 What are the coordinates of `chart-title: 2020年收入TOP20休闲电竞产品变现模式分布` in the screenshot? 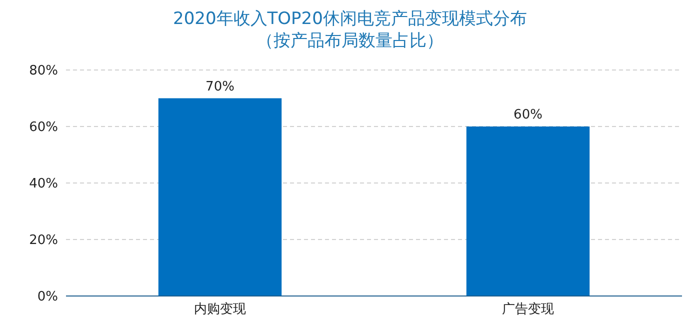 It's located at (350, 19).